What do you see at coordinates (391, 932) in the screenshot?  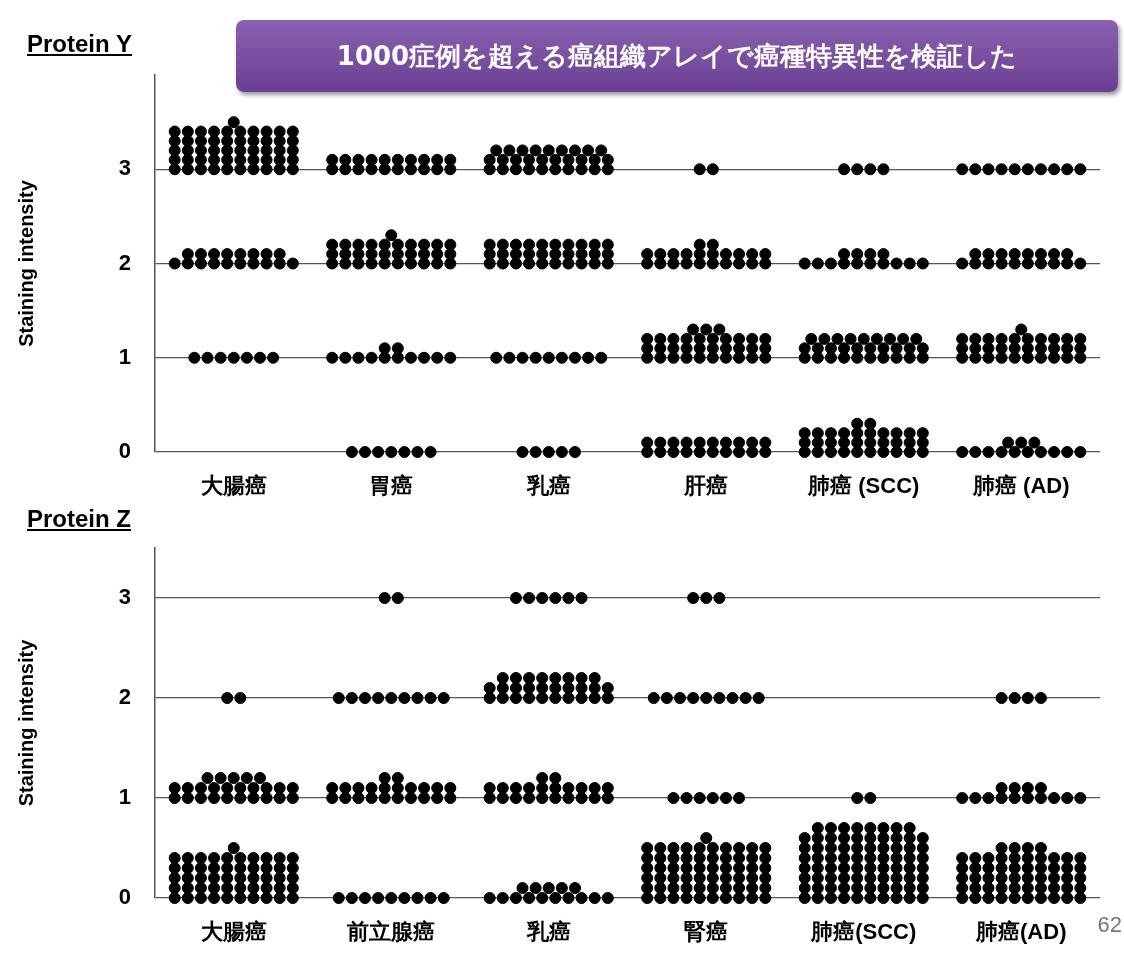 I see `x-tick-label: 前立腺癌` at bounding box center [391, 932].